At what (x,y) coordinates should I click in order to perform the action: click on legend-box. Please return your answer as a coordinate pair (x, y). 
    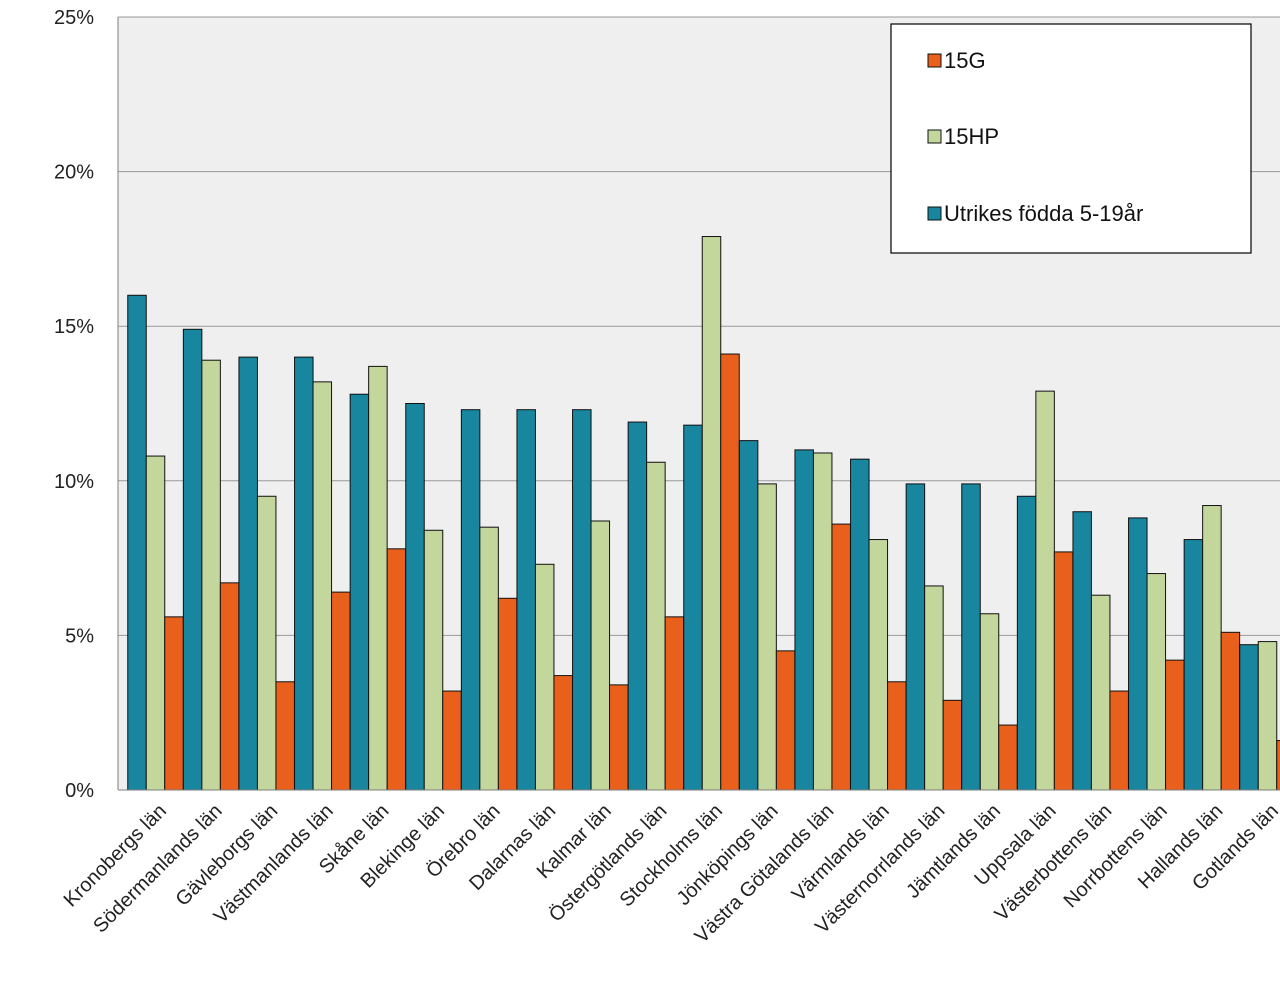
    Looking at the image, I should click on (1071, 138).